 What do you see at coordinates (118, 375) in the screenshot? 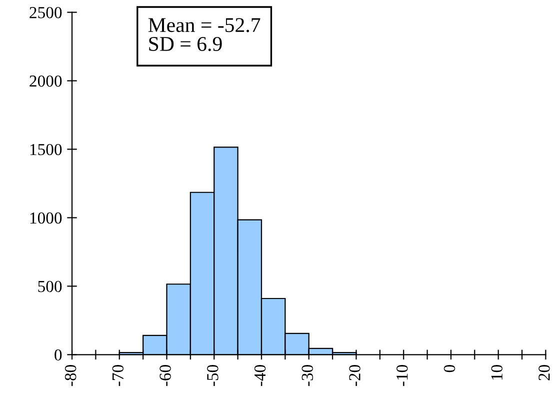
I see `x-tick-label: -70` at bounding box center [118, 375].